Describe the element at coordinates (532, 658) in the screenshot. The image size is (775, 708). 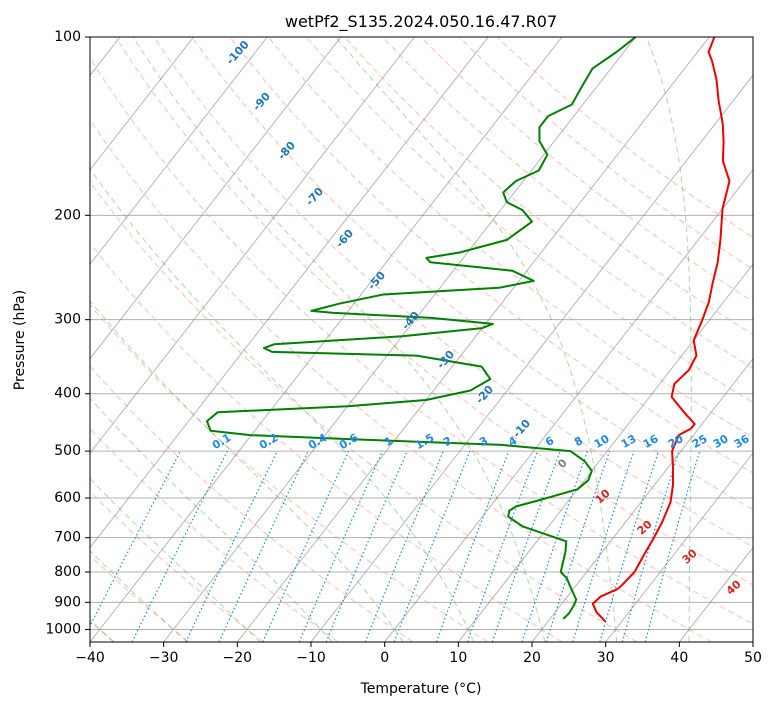
I see `x-tick-label: 20` at that location.